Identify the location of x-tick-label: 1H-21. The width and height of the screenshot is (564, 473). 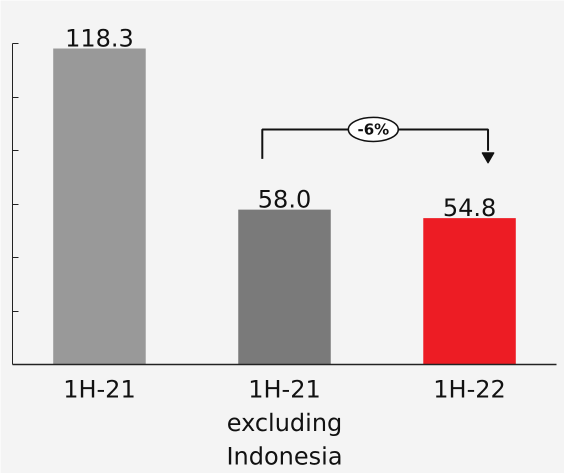
(99, 390).